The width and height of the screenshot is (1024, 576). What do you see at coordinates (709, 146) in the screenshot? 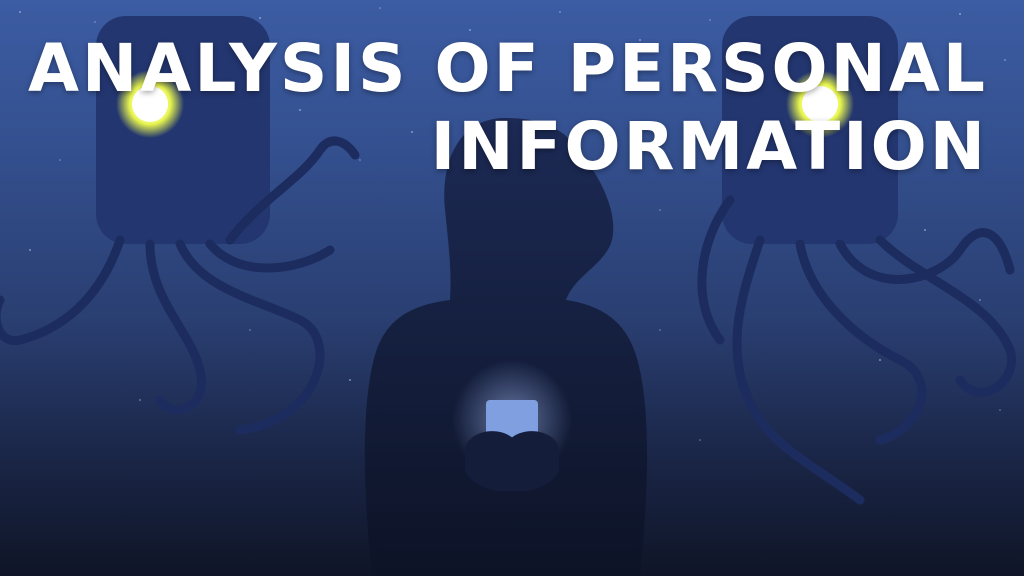
I see `title-line-2: INFORMATION` at bounding box center [709, 146].